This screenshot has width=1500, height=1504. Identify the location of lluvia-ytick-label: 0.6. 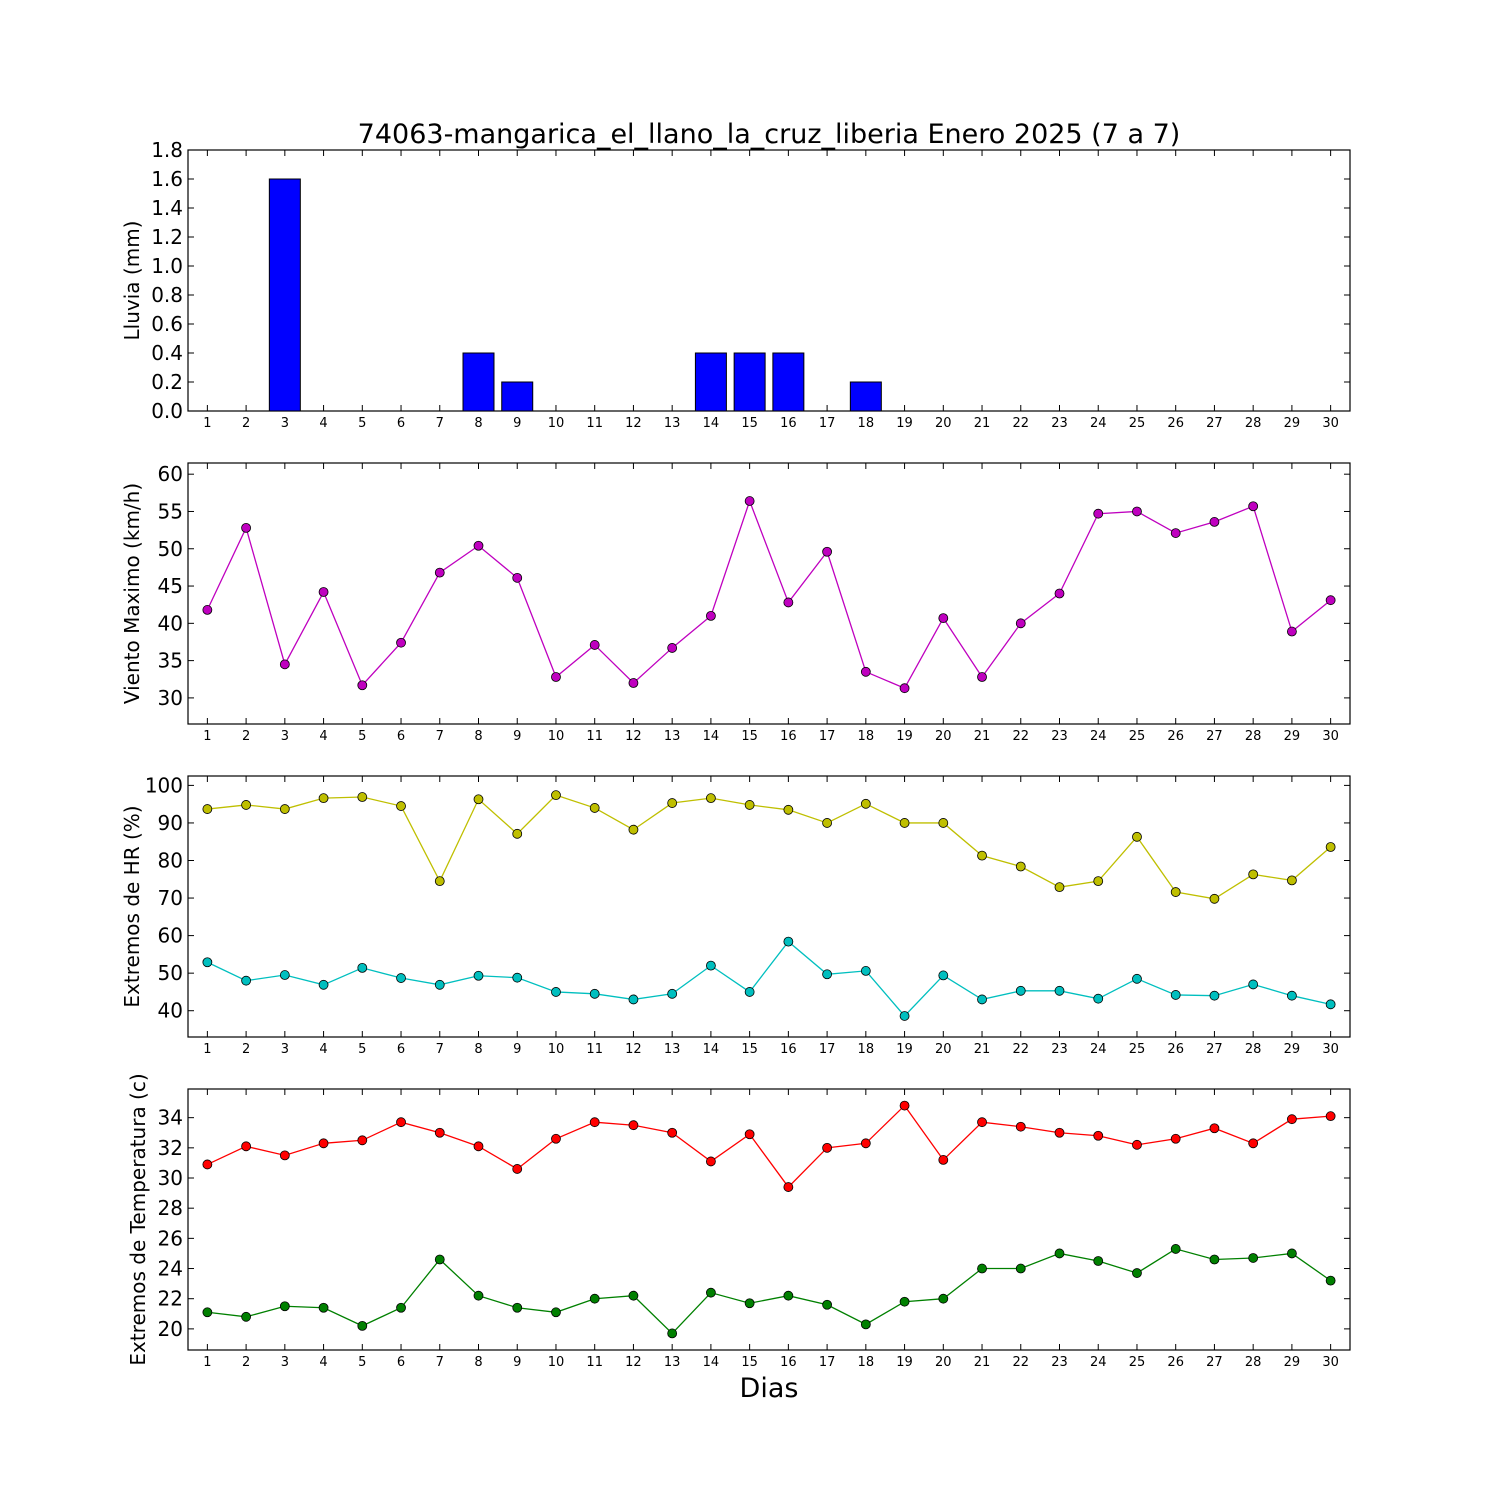
(167, 324).